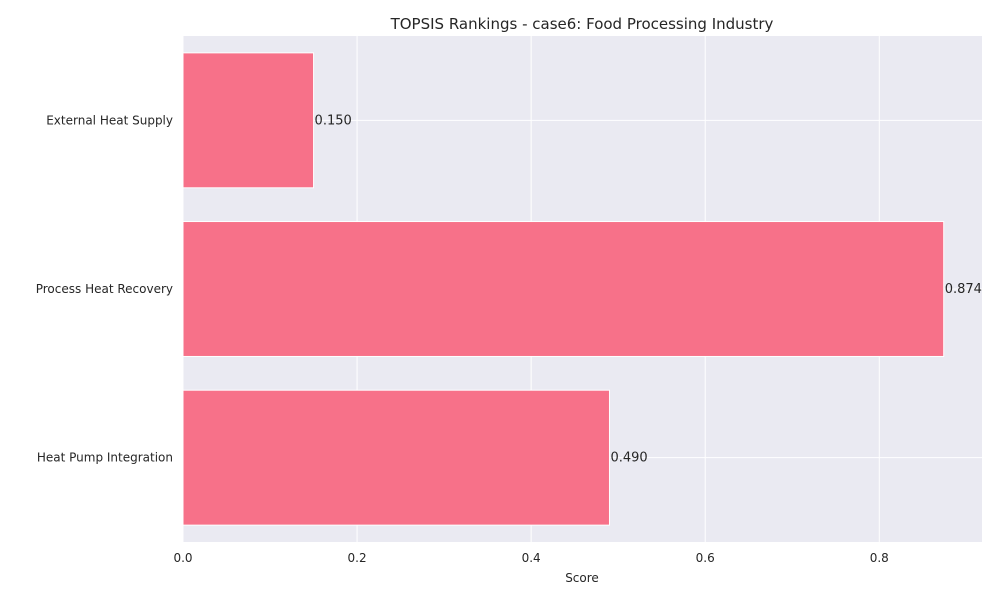 The width and height of the screenshot is (1000, 600). What do you see at coordinates (628, 458) in the screenshot?
I see `bar-value-label: 0.490` at bounding box center [628, 458].